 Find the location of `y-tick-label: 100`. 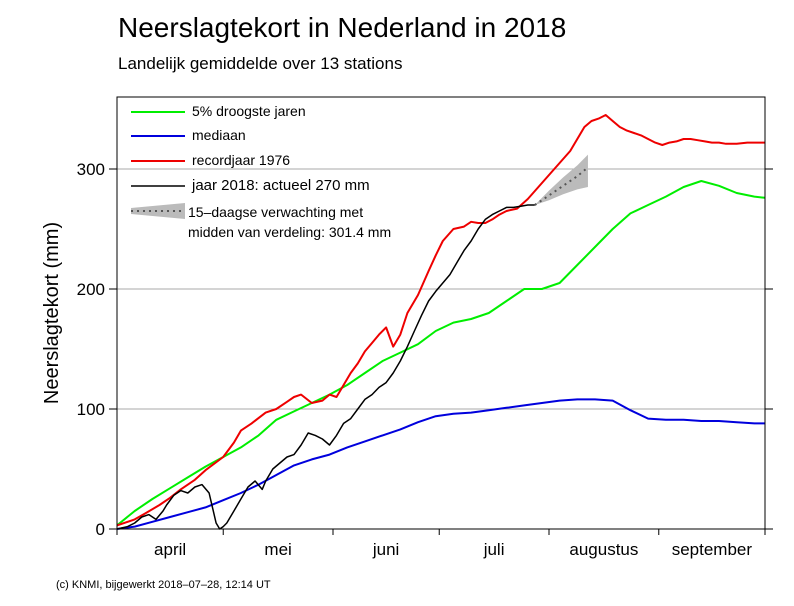

y-tick-label: 100 is located at coordinates (91, 409).